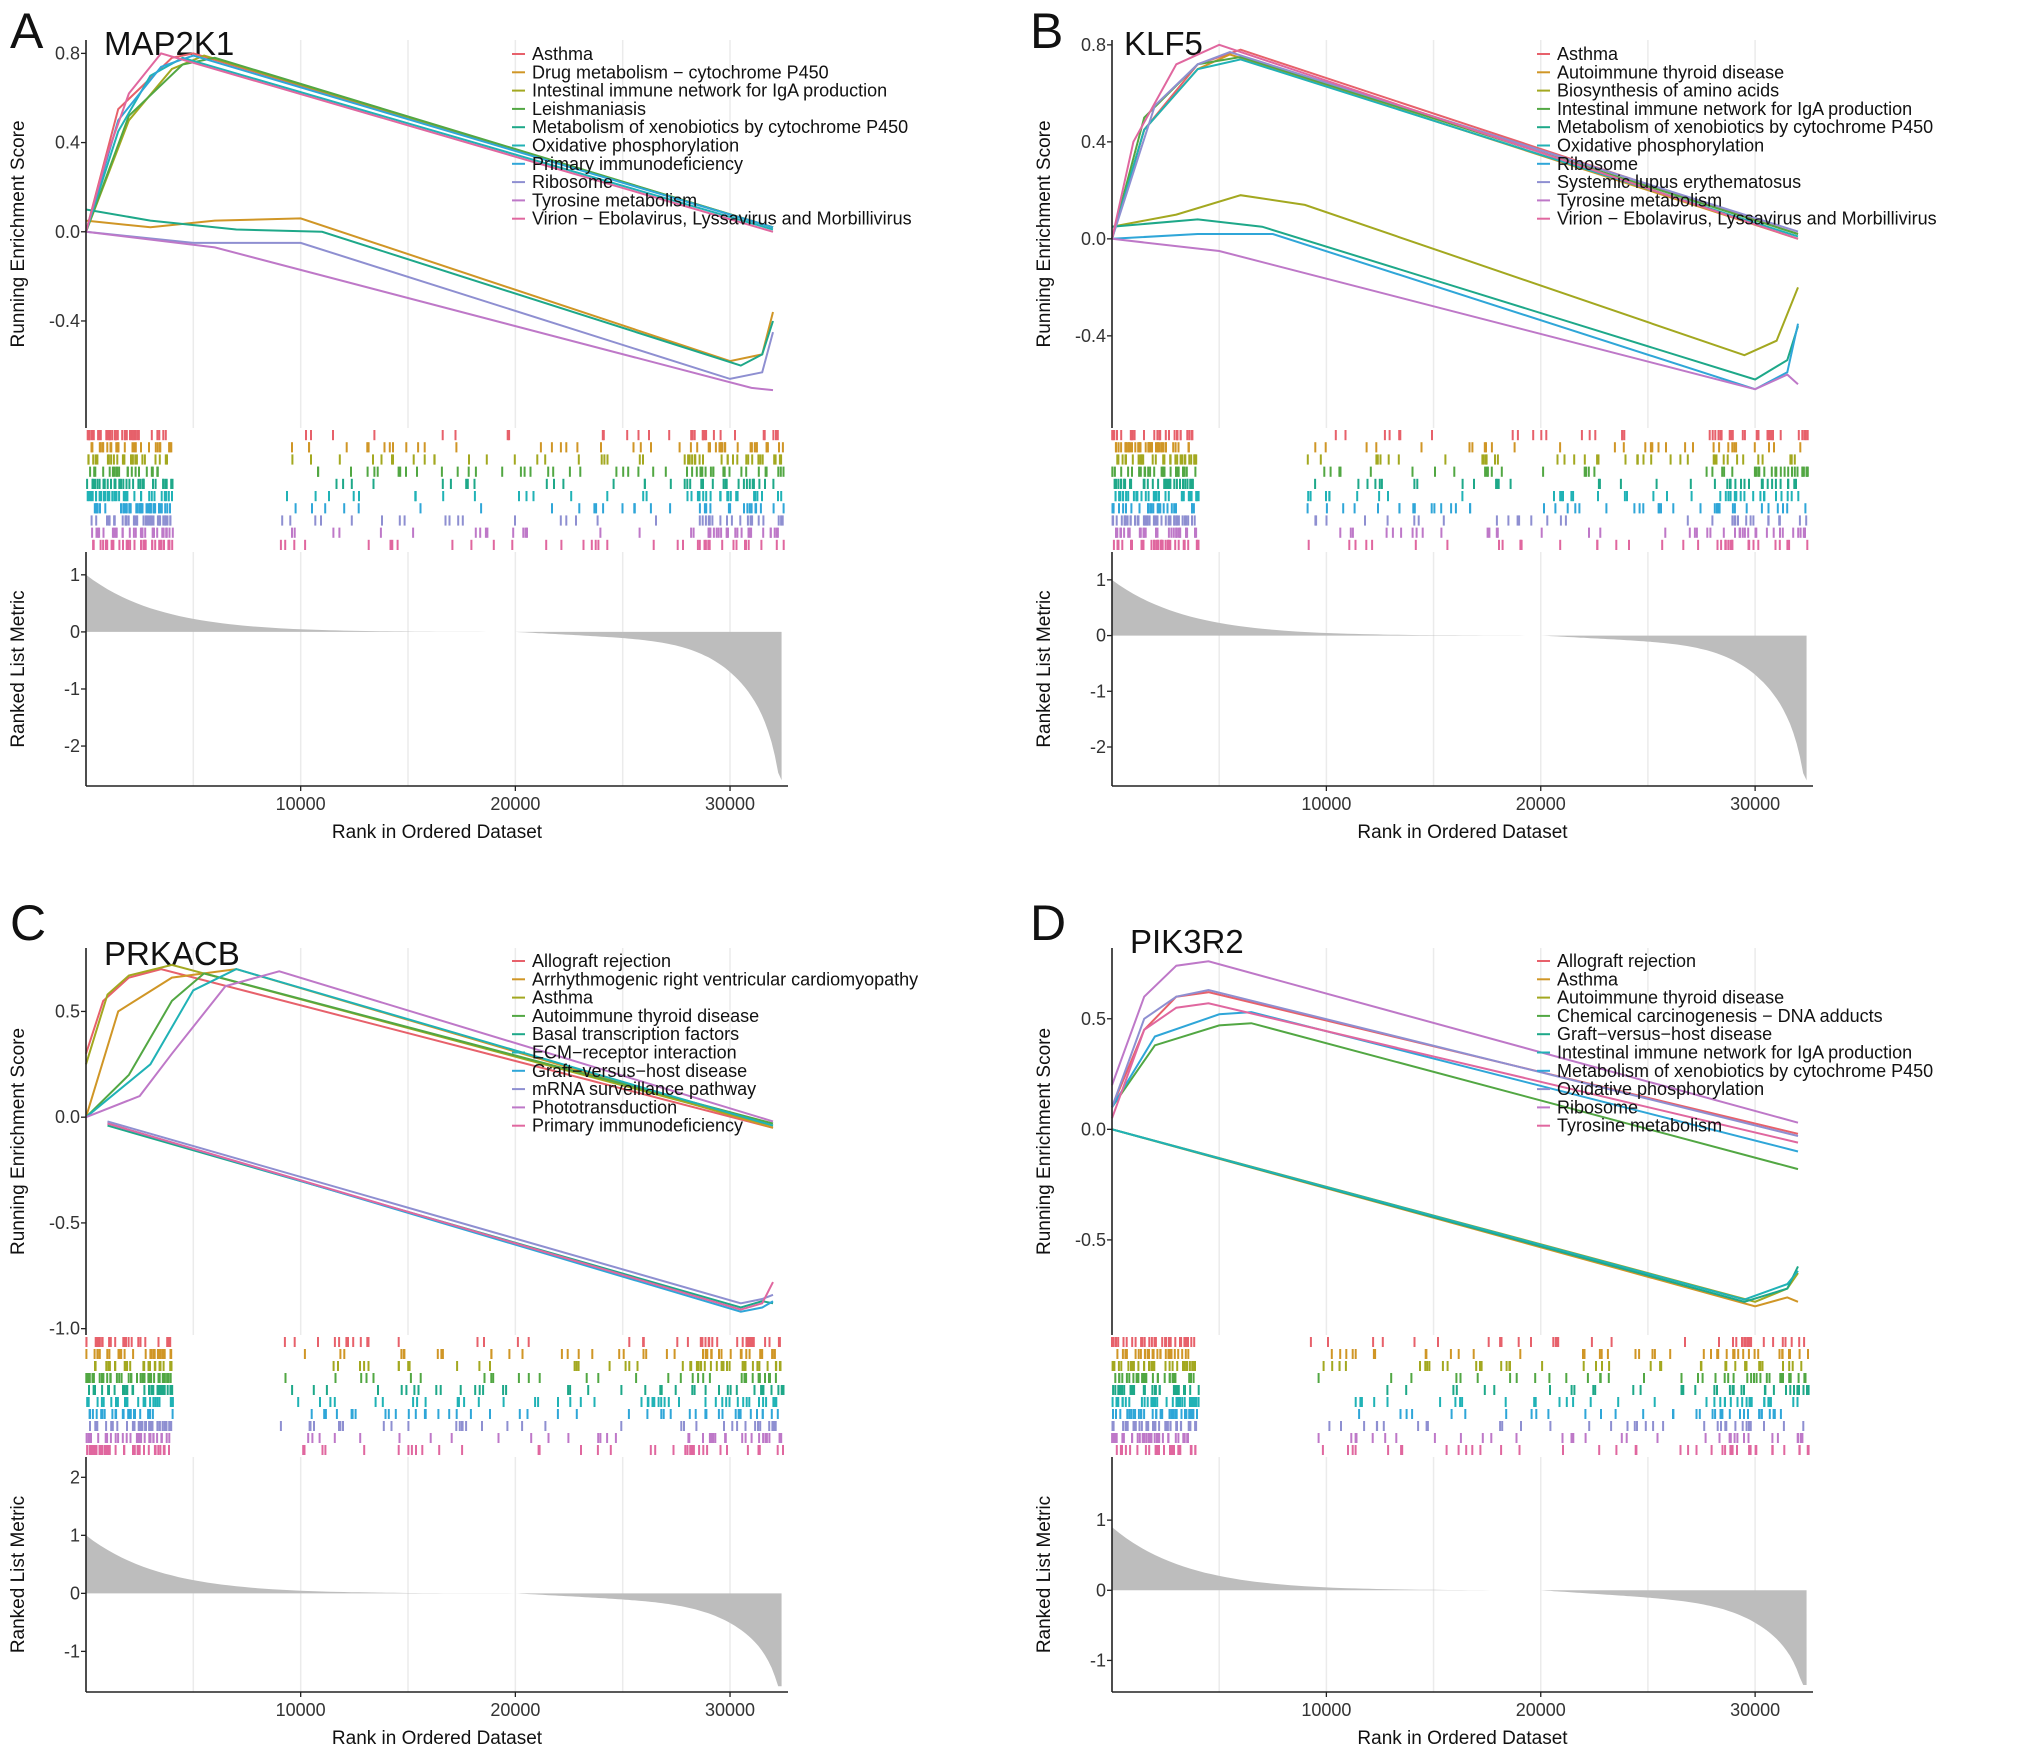  I want to click on panel-letter-a: A, so click(27, 31).